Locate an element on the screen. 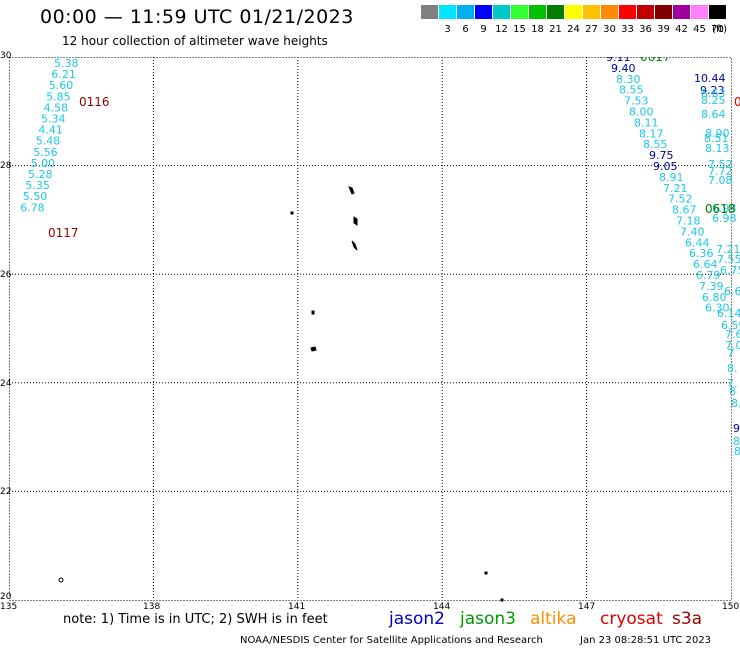 The image size is (740, 650). legend-label: 70 is located at coordinates (717, 29).